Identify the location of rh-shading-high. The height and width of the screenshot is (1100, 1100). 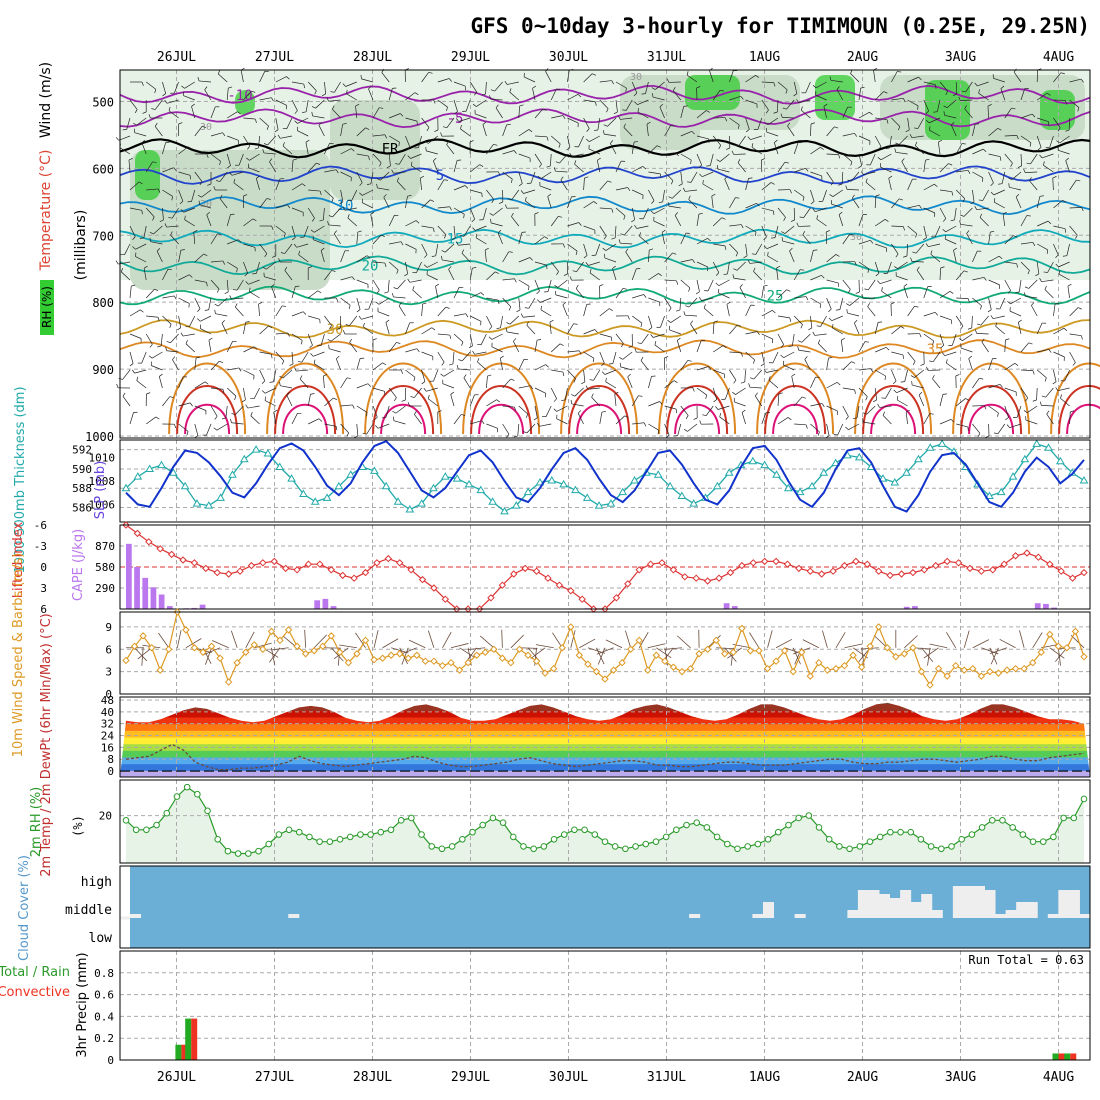
(147, 175).